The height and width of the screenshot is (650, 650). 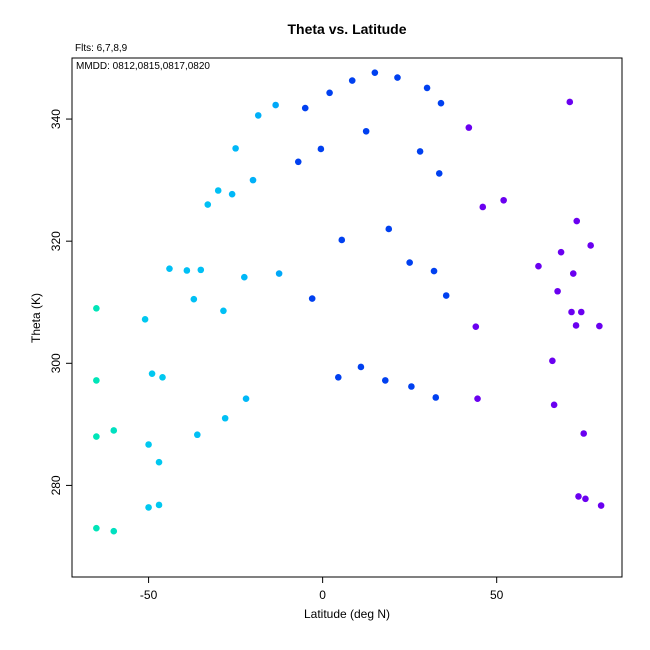 I want to click on dates-annotation: MMDD: 0812,0815,0817,0820, so click(x=143, y=66).